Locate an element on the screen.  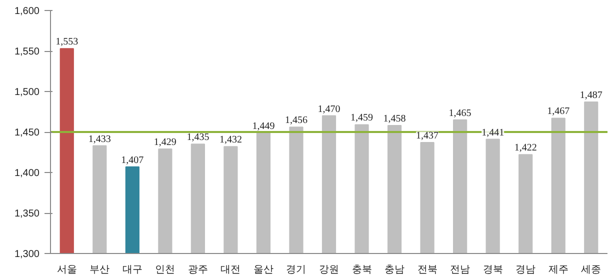
data-label: 1,456 is located at coordinates (296, 120).